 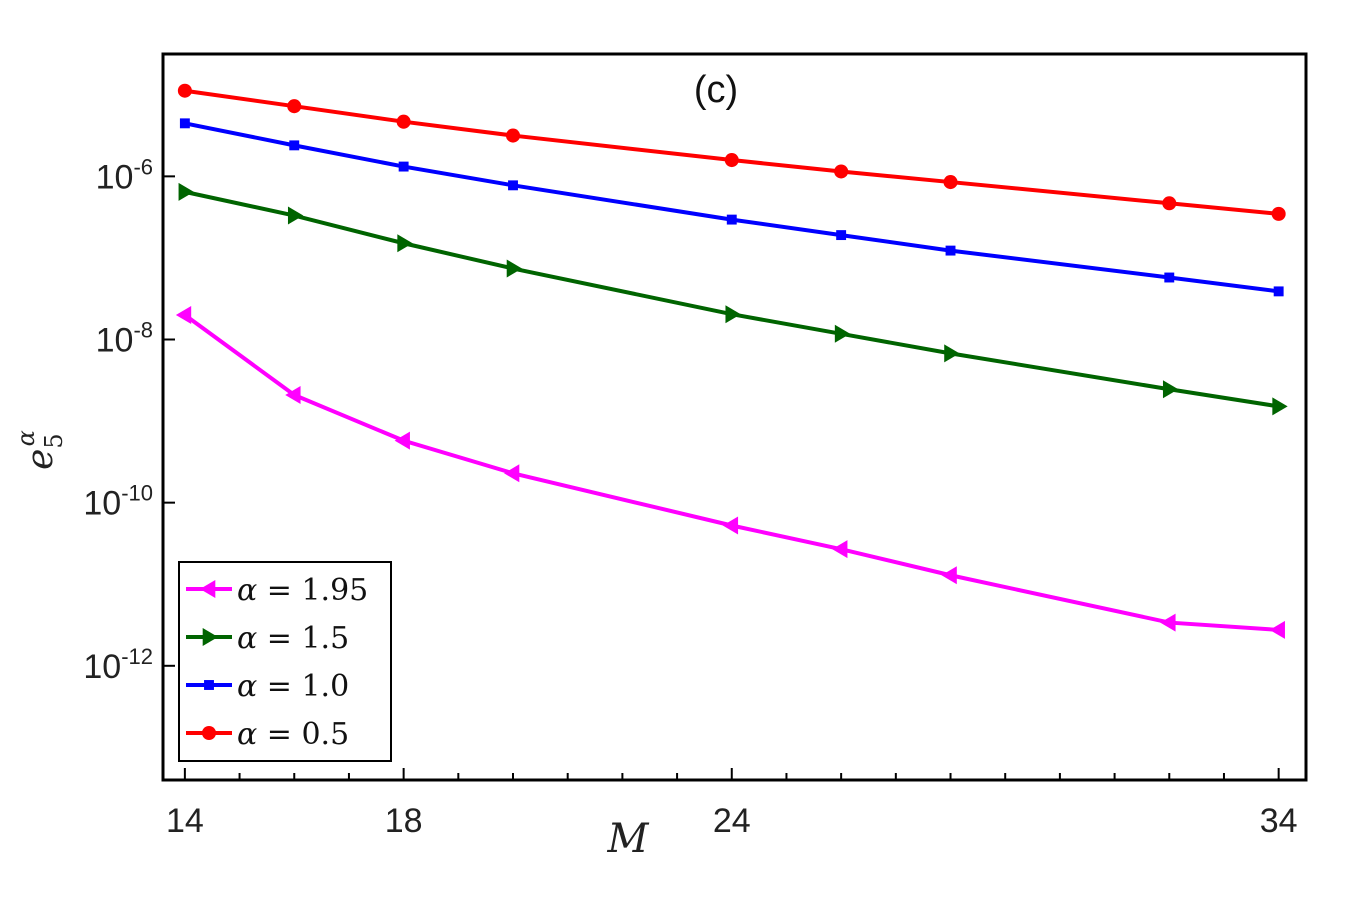 I want to click on svg-text: e5α, so click(x=40, y=450).